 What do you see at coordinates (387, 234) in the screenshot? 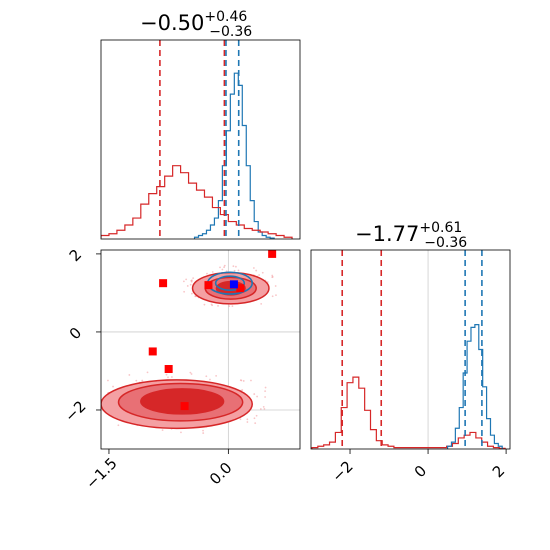
I see `title-median: −1.77` at bounding box center [387, 234].